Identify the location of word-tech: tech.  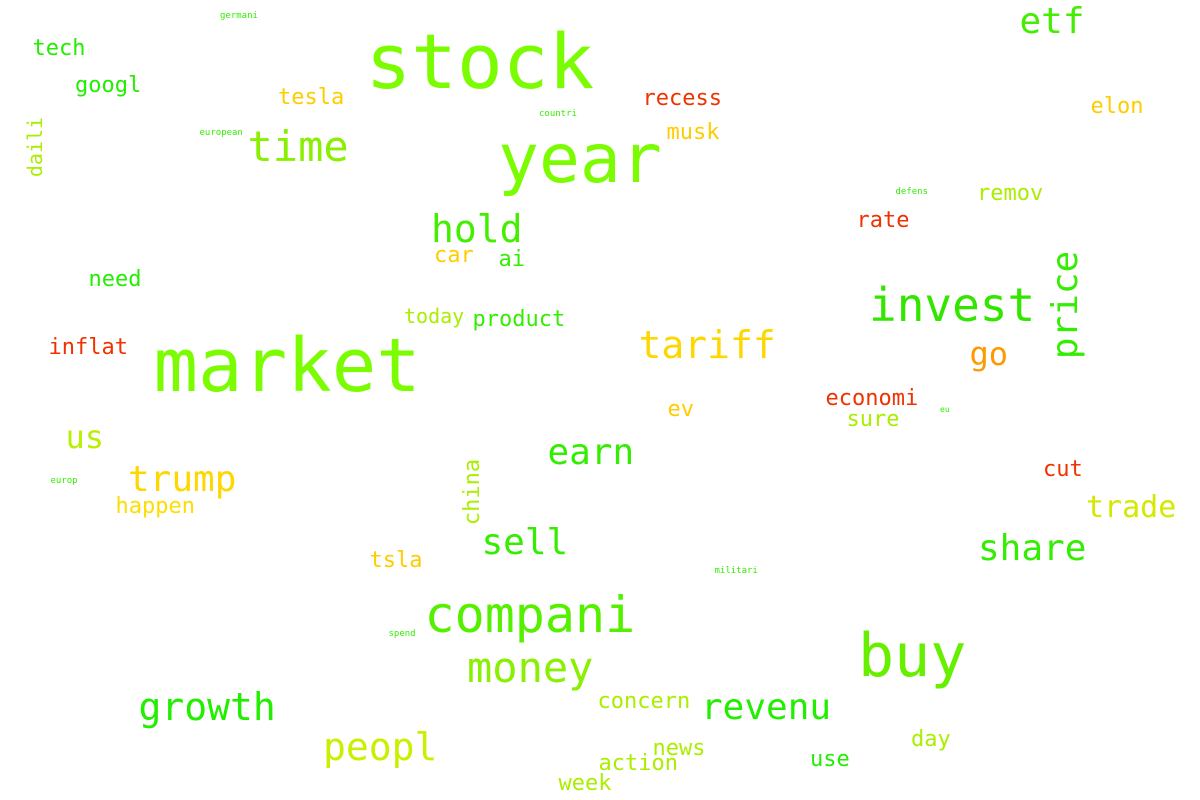
(59, 48).